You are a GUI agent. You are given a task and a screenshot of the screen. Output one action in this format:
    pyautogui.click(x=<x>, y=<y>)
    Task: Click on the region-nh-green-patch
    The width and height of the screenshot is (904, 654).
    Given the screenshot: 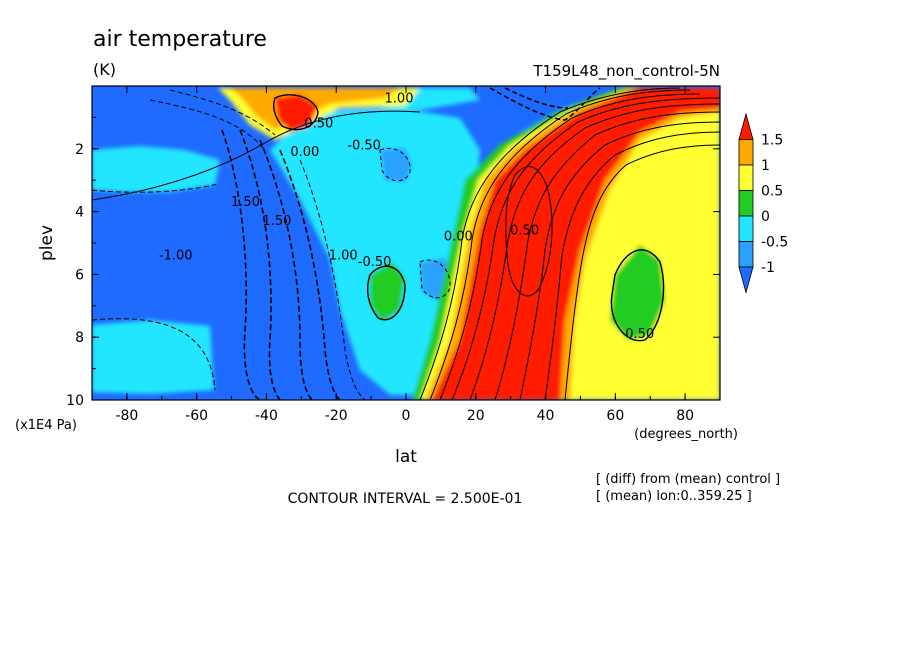 What is the action you would take?
    pyautogui.click(x=637, y=292)
    